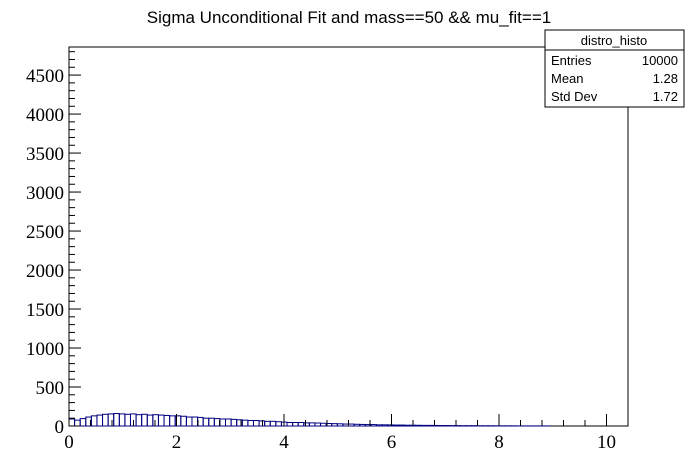 This screenshot has height=474, width=698. Describe the element at coordinates (571, 60) in the screenshot. I see `stats-entries-label: Entries` at that location.